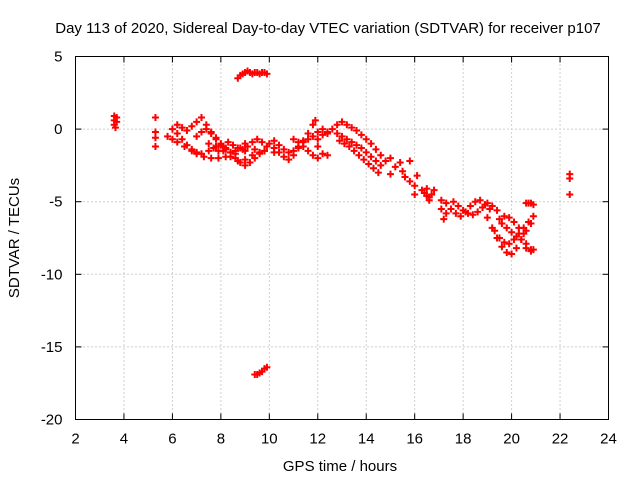 The image size is (640, 480). What do you see at coordinates (463, 439) in the screenshot?
I see `x-tick-label: 18` at bounding box center [463, 439].